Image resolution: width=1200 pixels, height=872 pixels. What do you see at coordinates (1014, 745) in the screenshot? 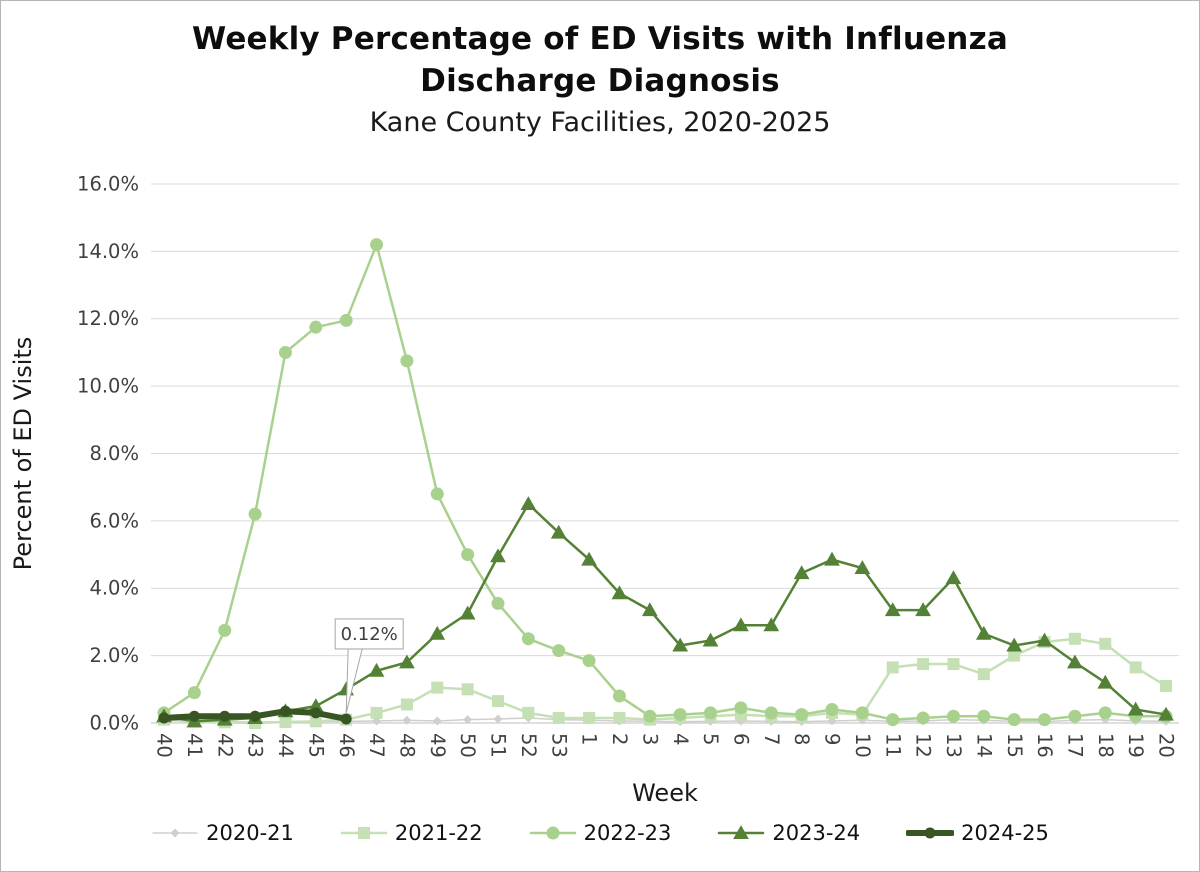
I see `svg-text: 15` at bounding box center [1014, 745].